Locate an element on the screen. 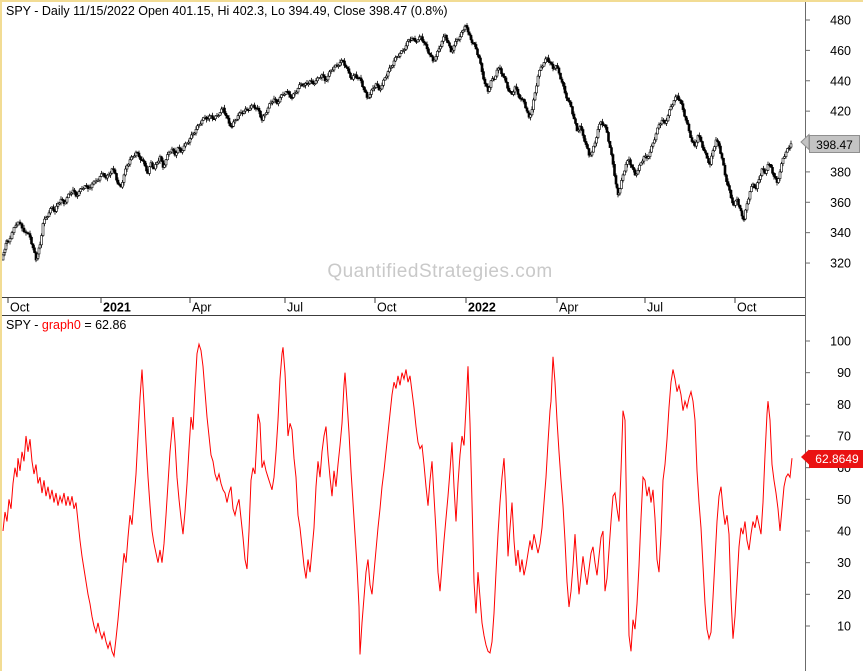 The height and width of the screenshot is (671, 863). price-axis-label: 460 is located at coordinates (840, 51).